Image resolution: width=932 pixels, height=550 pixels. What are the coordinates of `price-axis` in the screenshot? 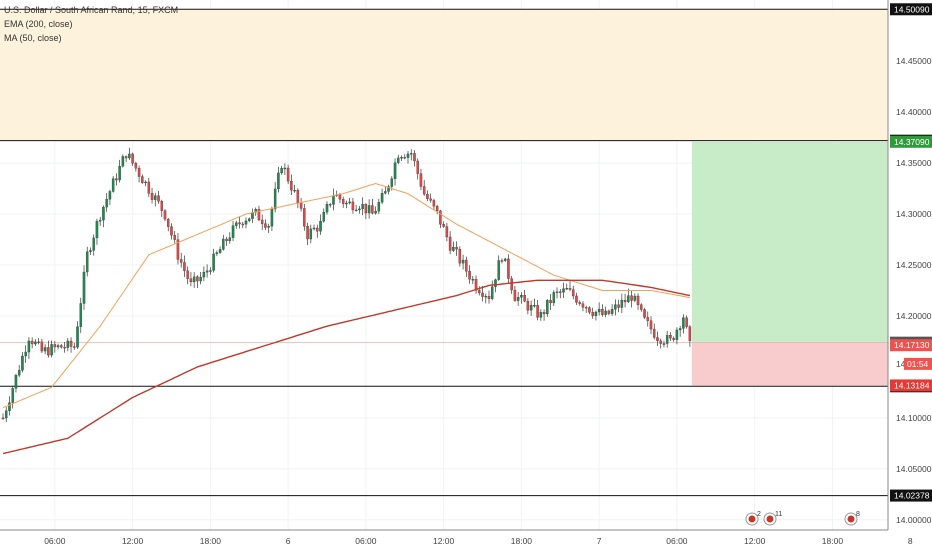 It's located at (910, 275).